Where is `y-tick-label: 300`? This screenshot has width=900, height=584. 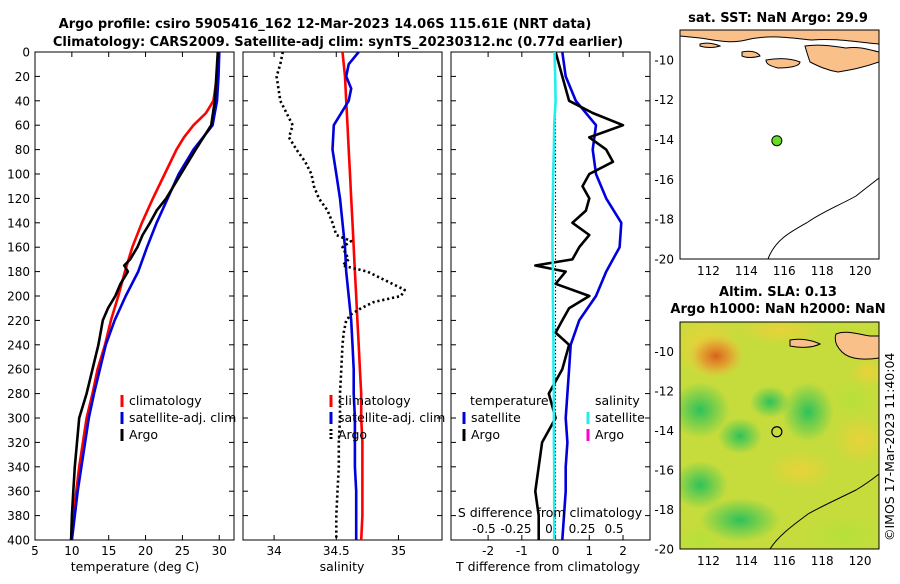
y-tick-label: 300 is located at coordinates (18, 419).